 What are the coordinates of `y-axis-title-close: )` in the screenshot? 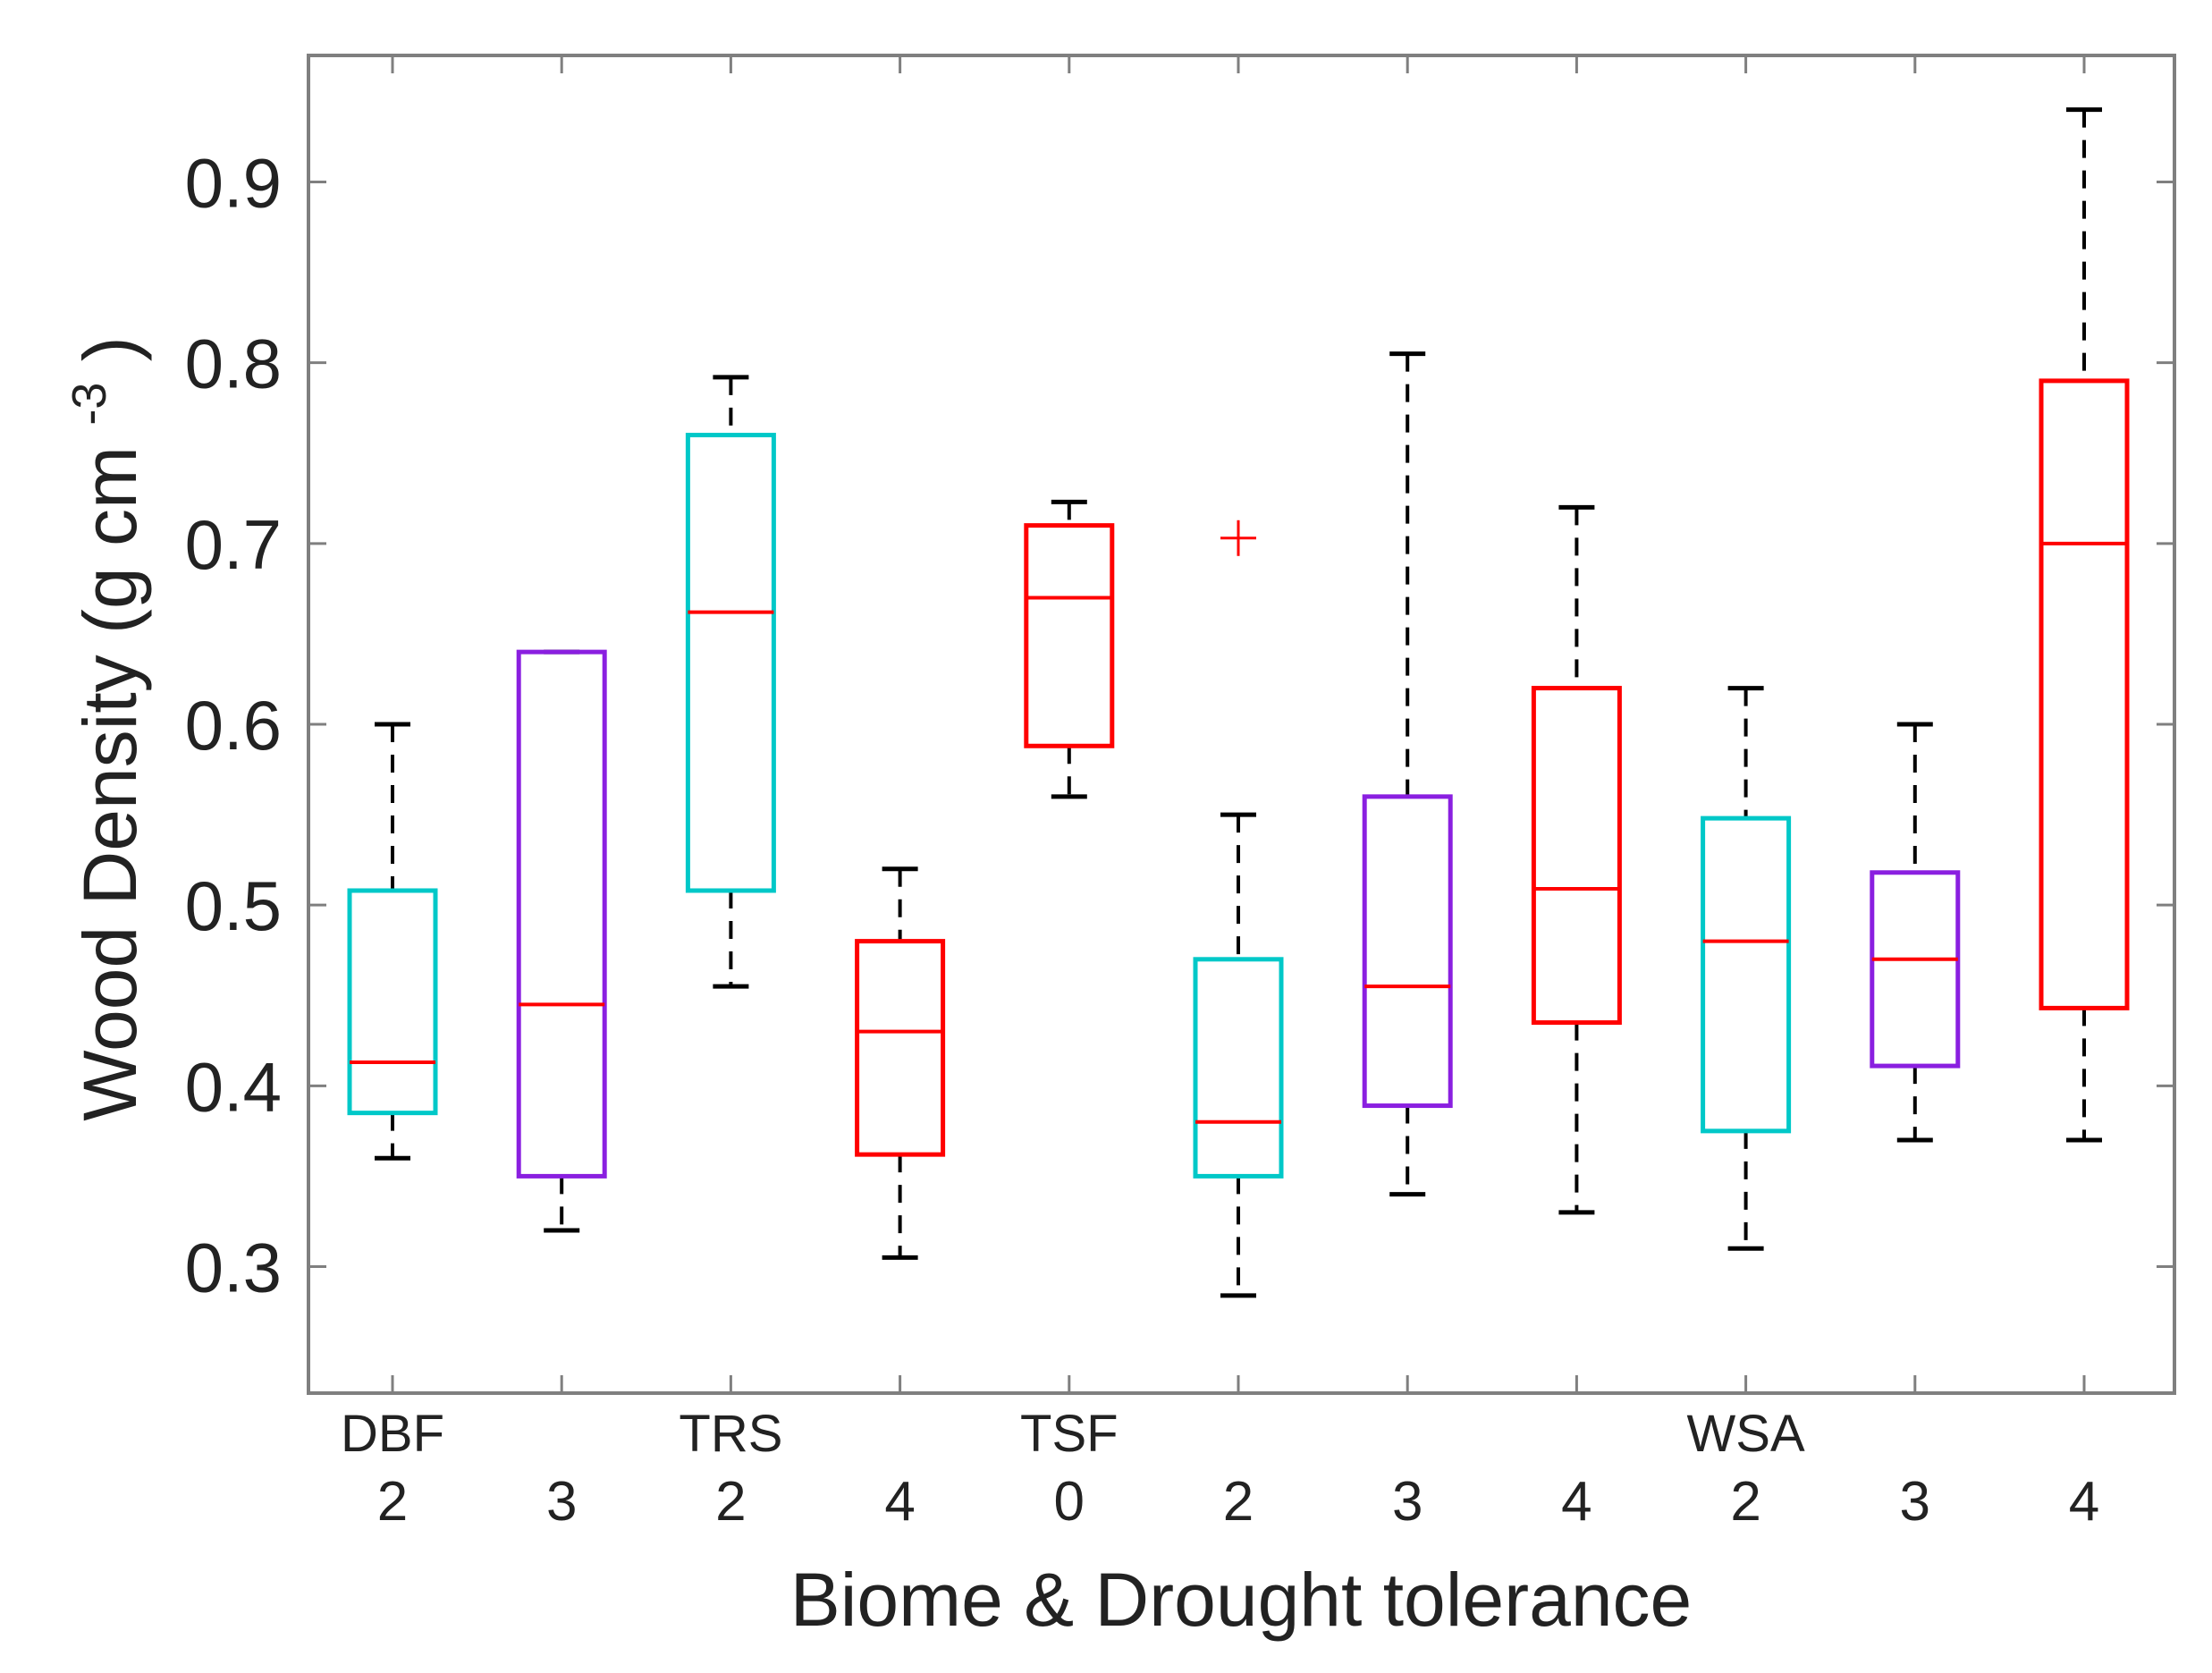 It's located at (110, 348).